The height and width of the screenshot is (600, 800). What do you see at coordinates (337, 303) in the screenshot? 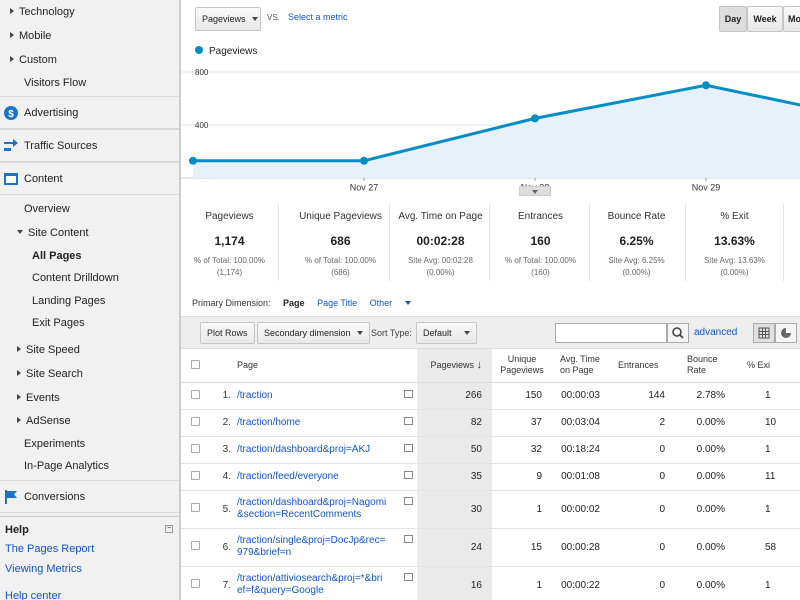
I see `dimension-page-title: Page Title` at bounding box center [337, 303].